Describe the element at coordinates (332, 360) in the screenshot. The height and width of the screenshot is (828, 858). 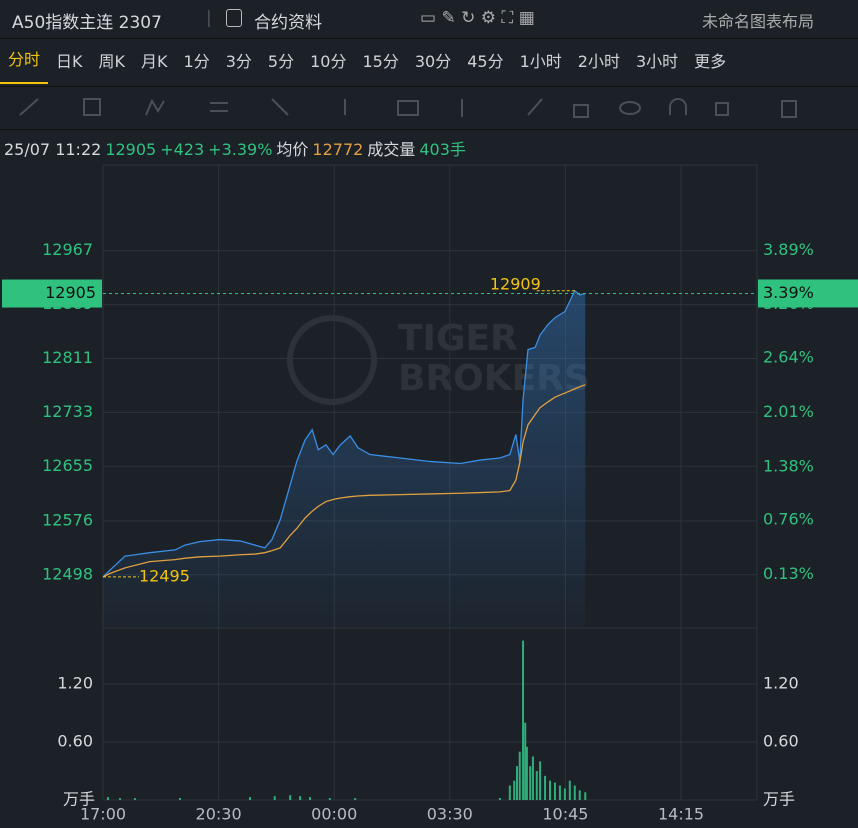
I see `watermark-logo` at that location.